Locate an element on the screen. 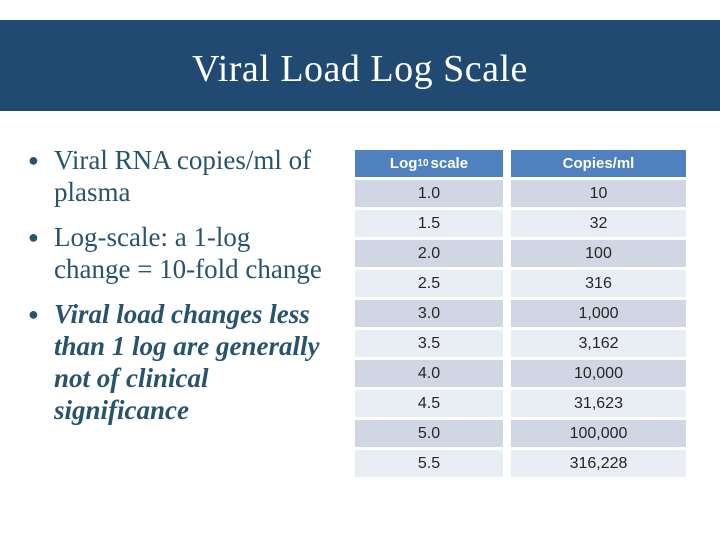 This screenshot has width=720, height=540. copies-cell: 3,162 is located at coordinates (598, 343).